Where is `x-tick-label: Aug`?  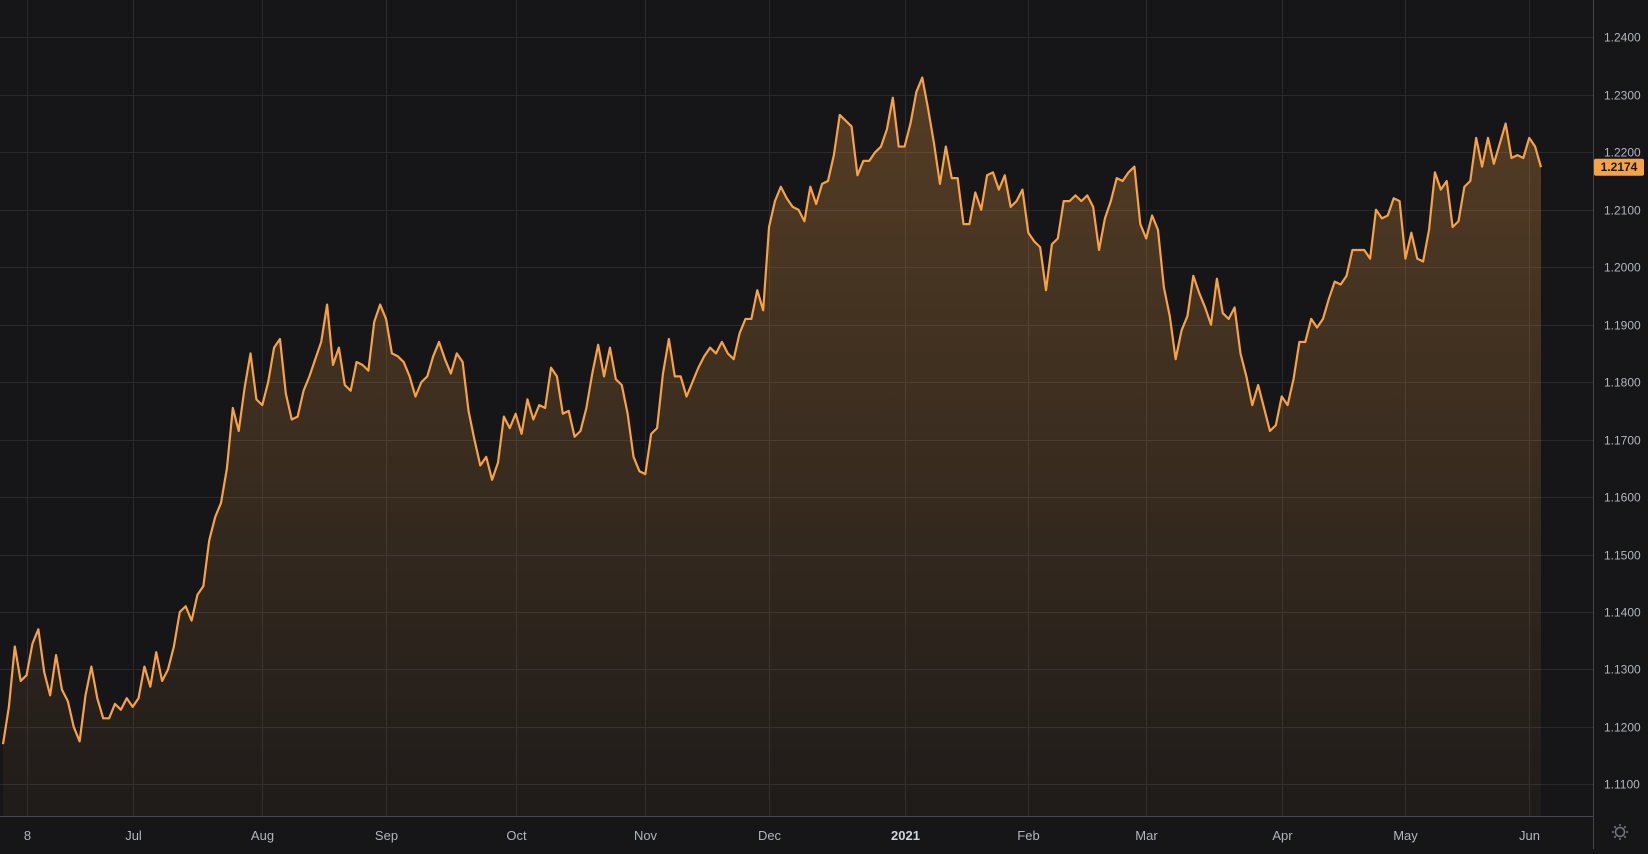 x-tick-label: Aug is located at coordinates (262, 835).